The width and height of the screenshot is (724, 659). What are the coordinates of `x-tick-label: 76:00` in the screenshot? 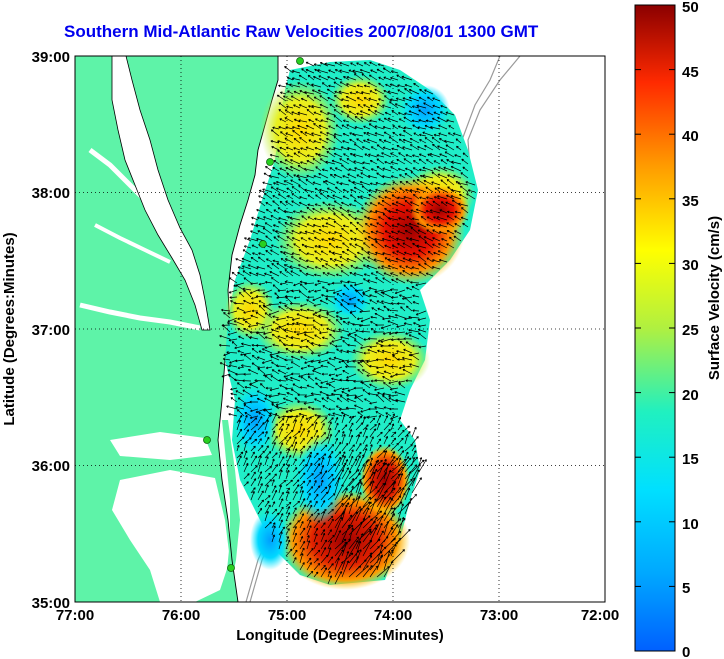 It's located at (181, 615).